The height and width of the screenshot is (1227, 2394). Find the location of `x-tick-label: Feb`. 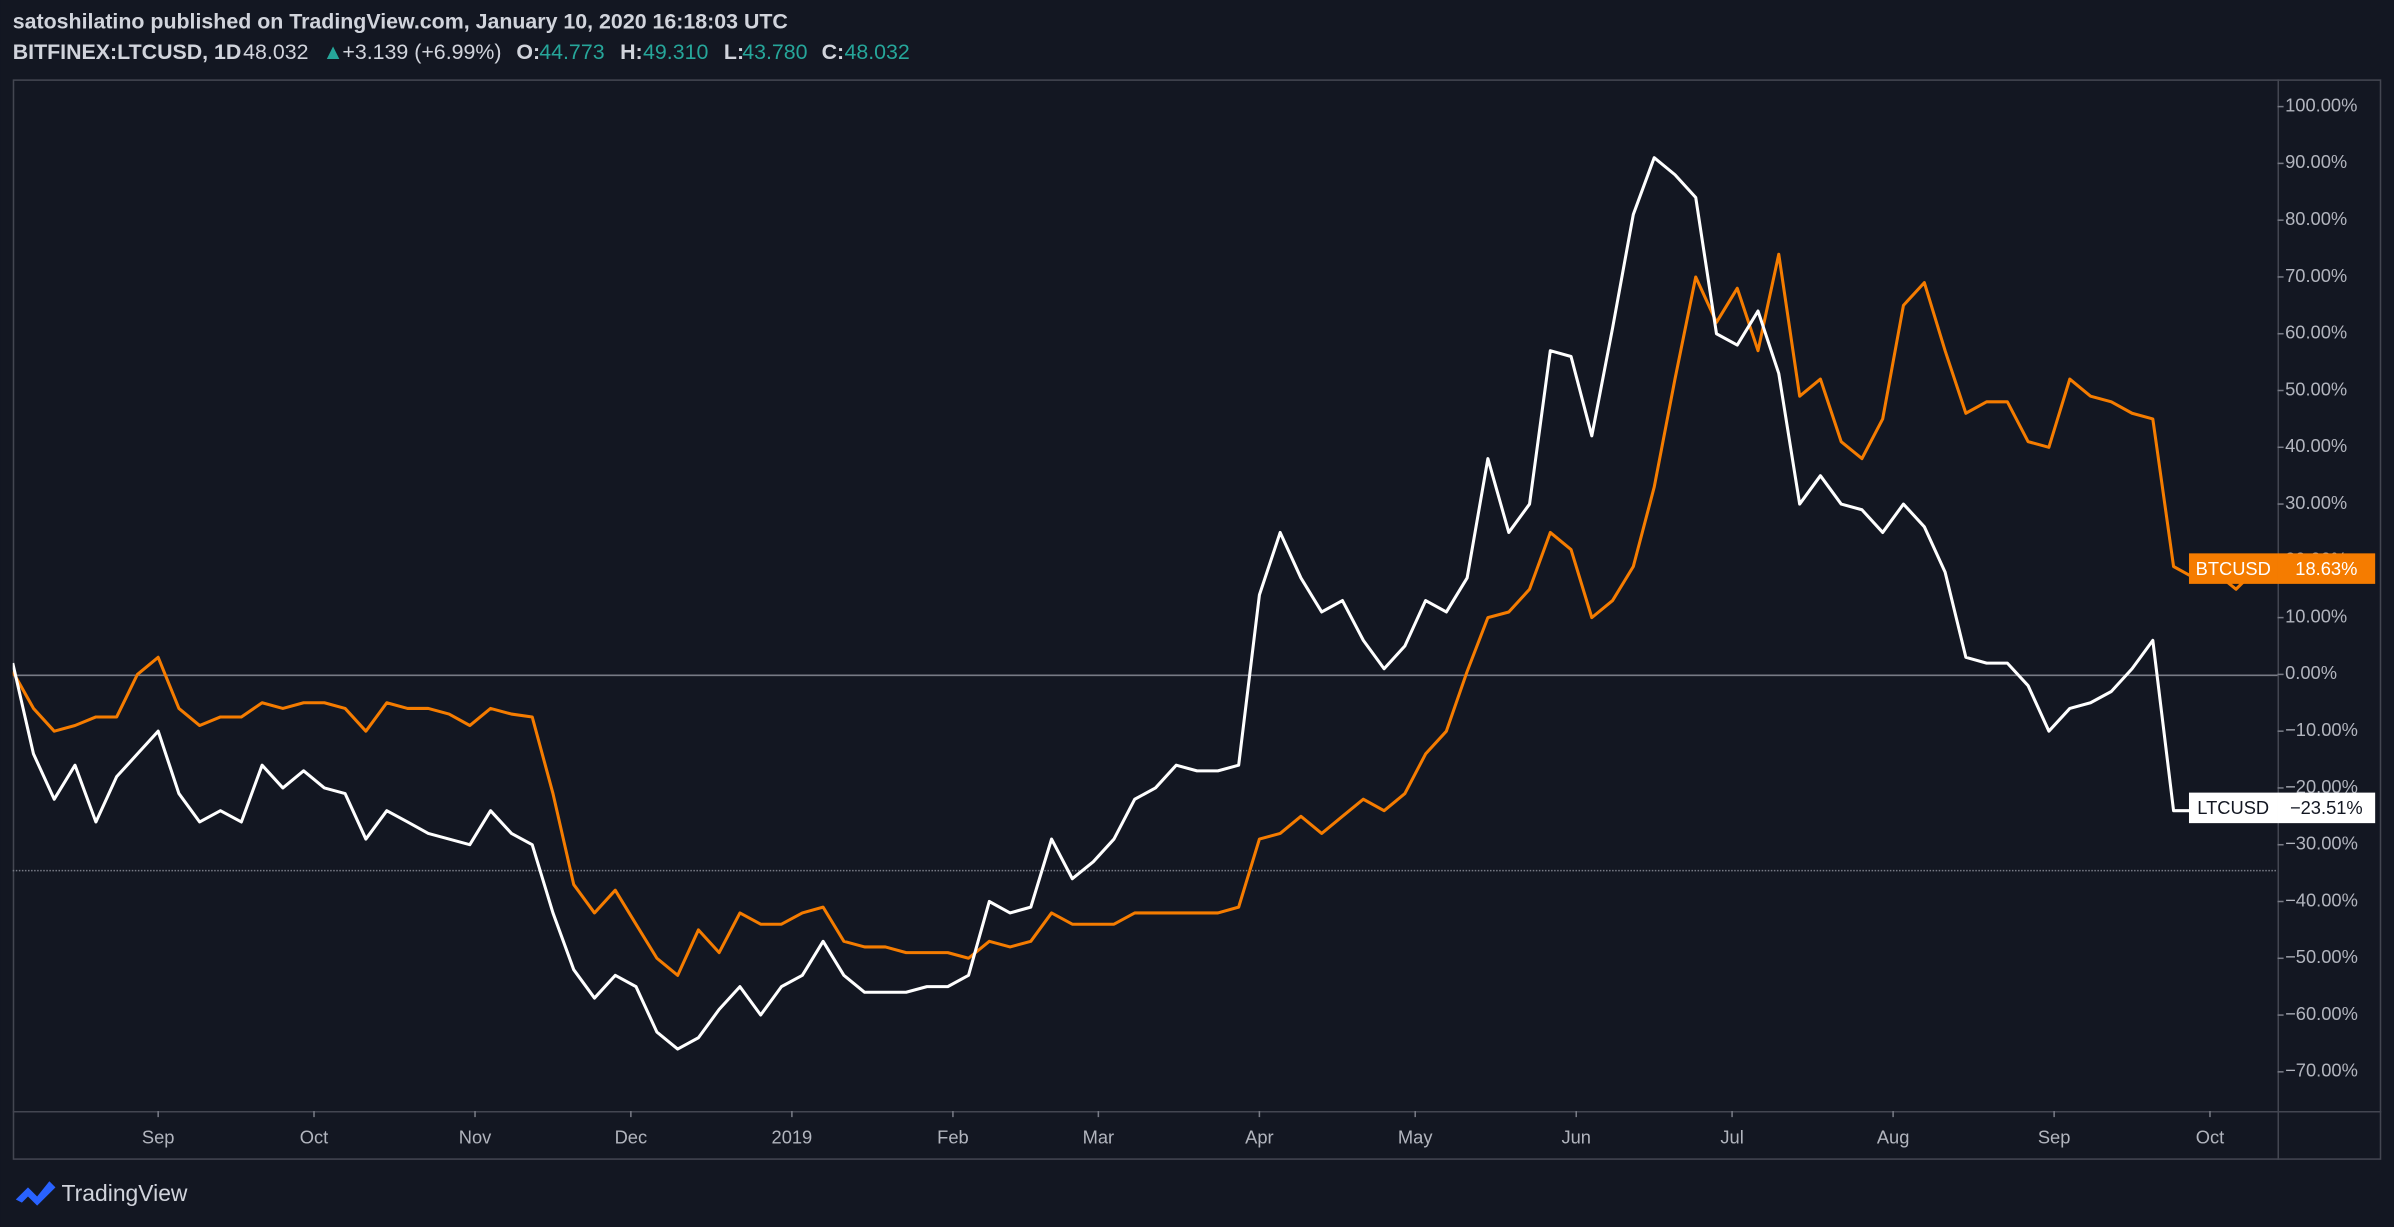

x-tick-label: Feb is located at coordinates (953, 1136).